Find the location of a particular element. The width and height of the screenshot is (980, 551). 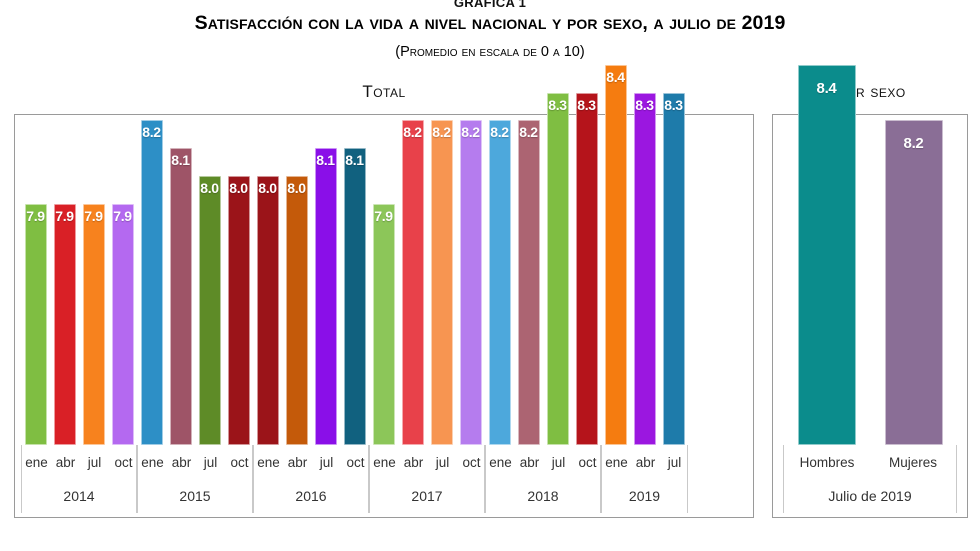

axis-year-2014: ene abr jul oct 2014 is located at coordinates (79, 479).